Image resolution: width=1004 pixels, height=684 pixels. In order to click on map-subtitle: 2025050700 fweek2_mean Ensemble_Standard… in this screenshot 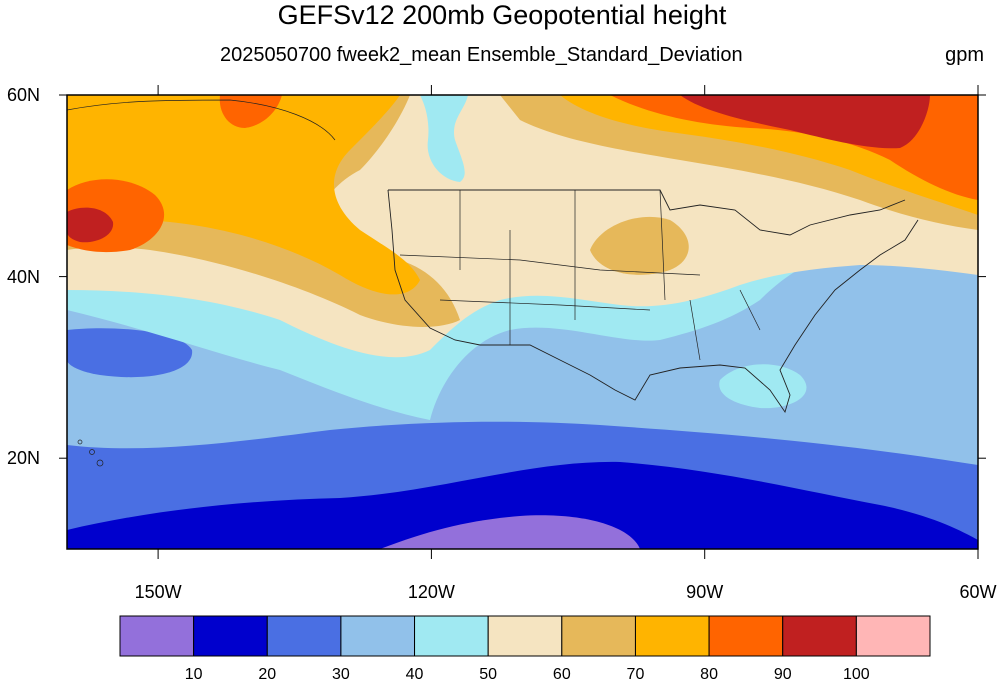, I will do `click(481, 55)`.